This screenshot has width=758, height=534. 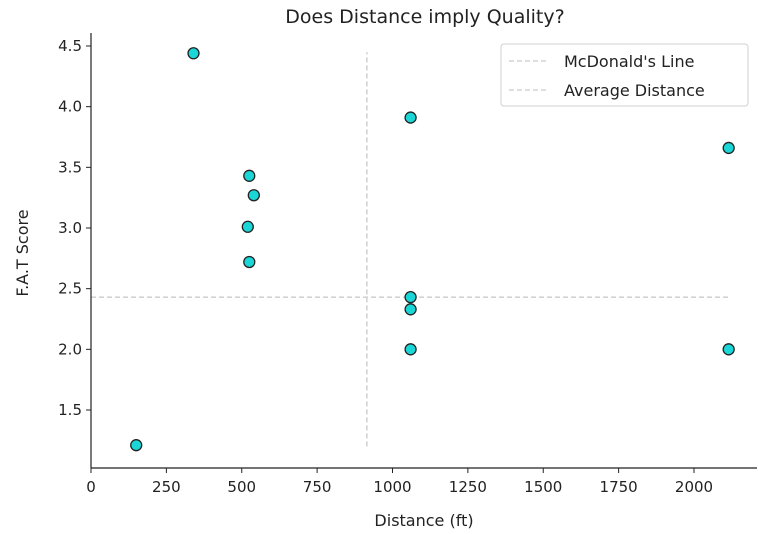 I want to click on y-tick-label: 4.0, so click(x=70, y=107).